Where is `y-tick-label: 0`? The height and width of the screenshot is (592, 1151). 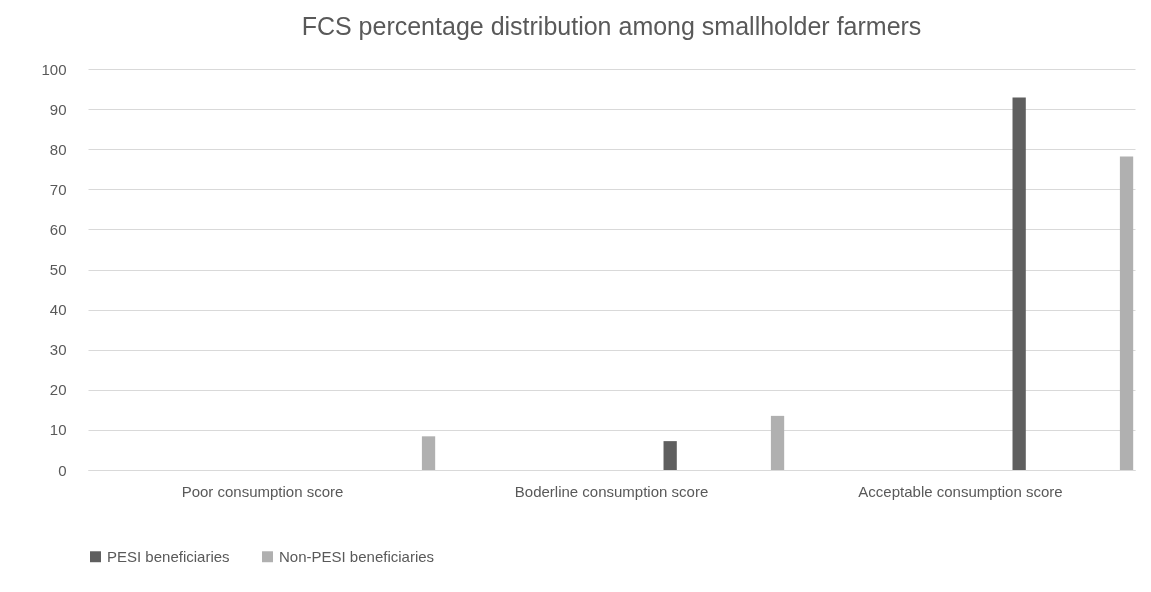
y-tick-label: 0 is located at coordinates (62, 470).